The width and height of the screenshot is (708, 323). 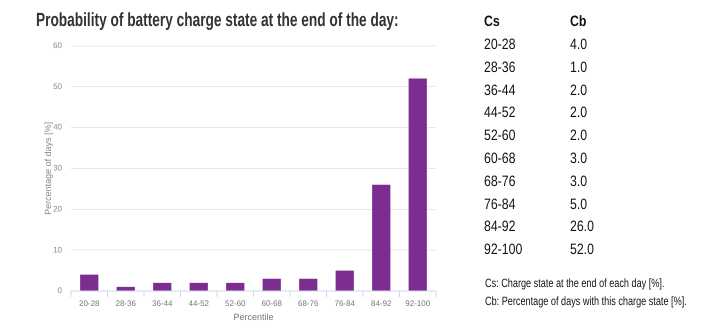 What do you see at coordinates (253, 317) in the screenshot?
I see `x-axis-title: Percentile` at bounding box center [253, 317].